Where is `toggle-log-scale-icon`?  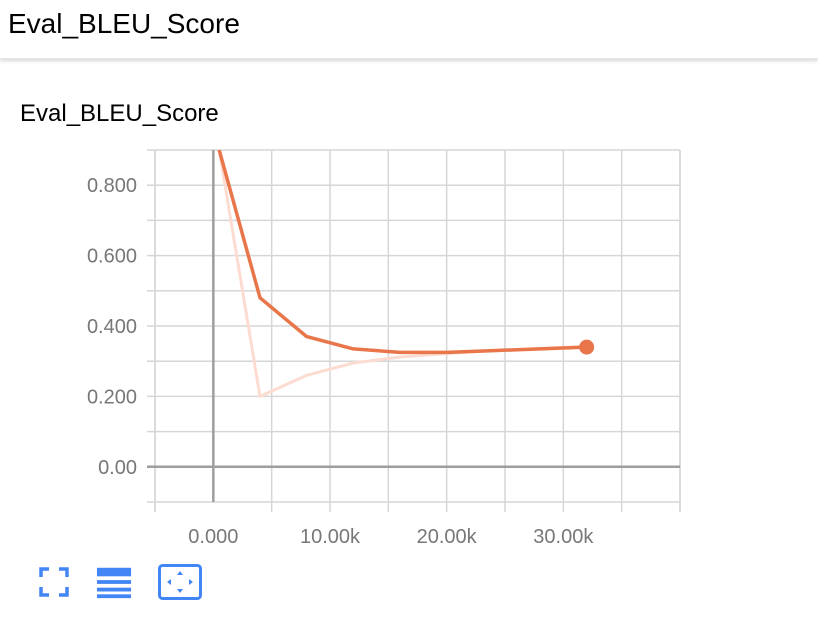
toggle-log-scale-icon is located at coordinates (114, 583).